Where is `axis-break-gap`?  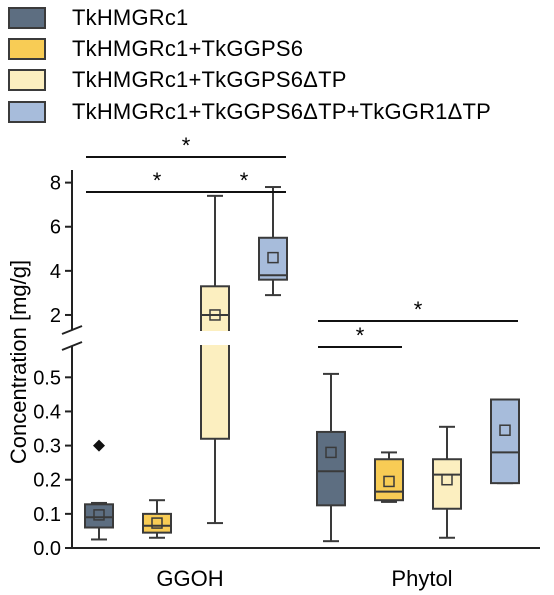 axis-break-gap is located at coordinates (215, 338).